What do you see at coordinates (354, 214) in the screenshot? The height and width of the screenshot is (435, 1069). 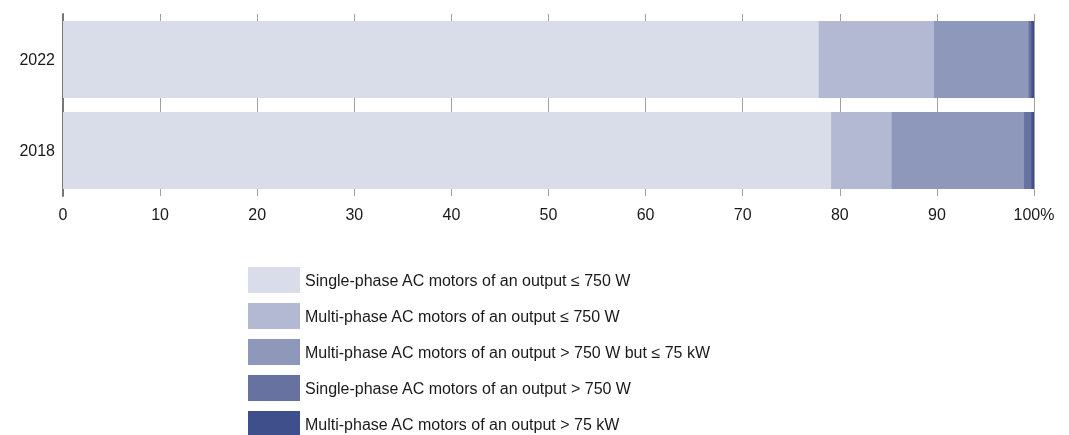 I see `x-tick-label: 30` at bounding box center [354, 214].